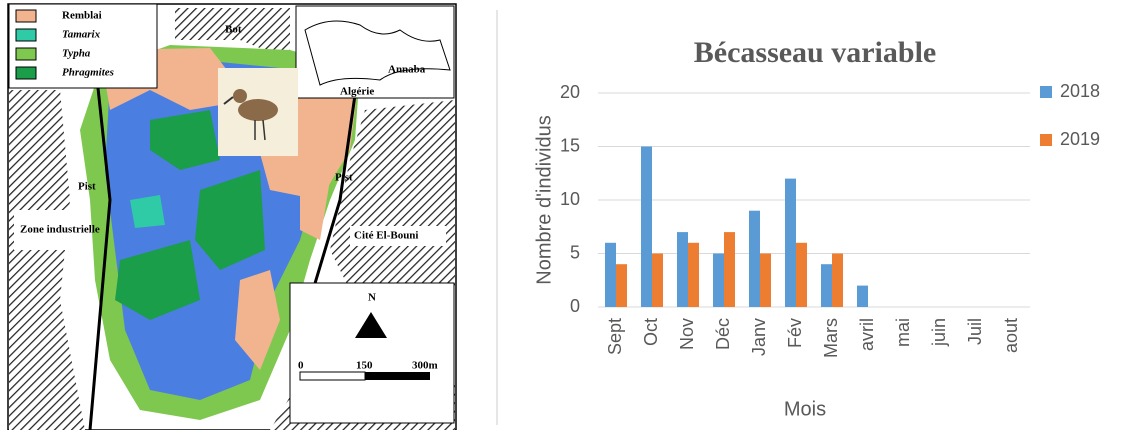 The image size is (1128, 430). Describe the element at coordinates (371, 325) in the screenshot. I see `north-arrow` at that location.